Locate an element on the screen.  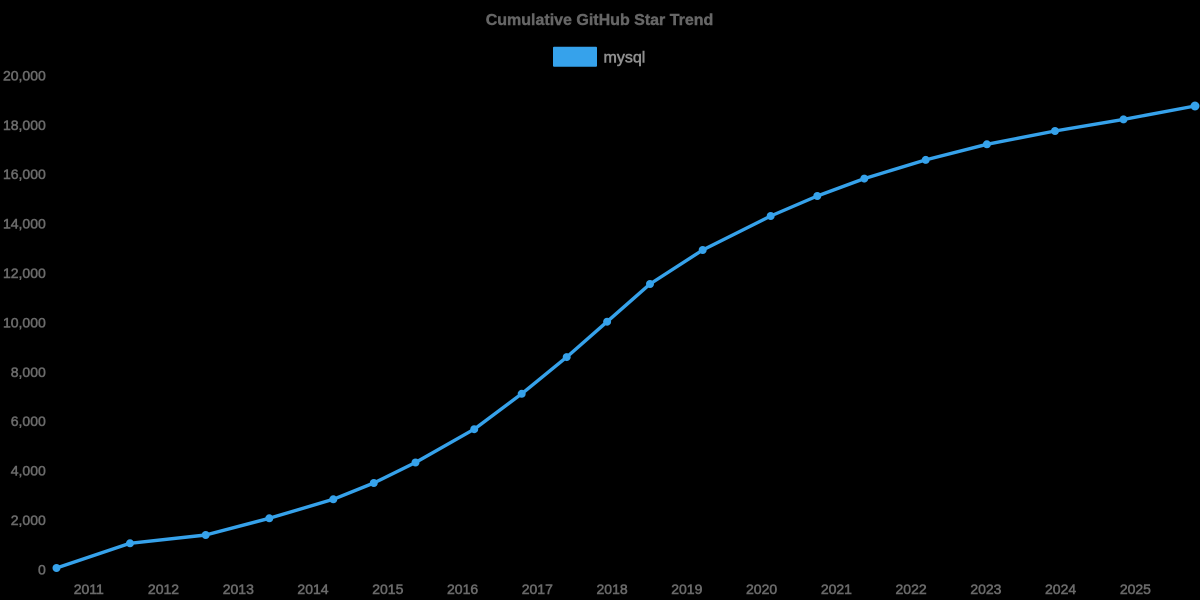
svg-text: 2020 is located at coordinates (761, 589).